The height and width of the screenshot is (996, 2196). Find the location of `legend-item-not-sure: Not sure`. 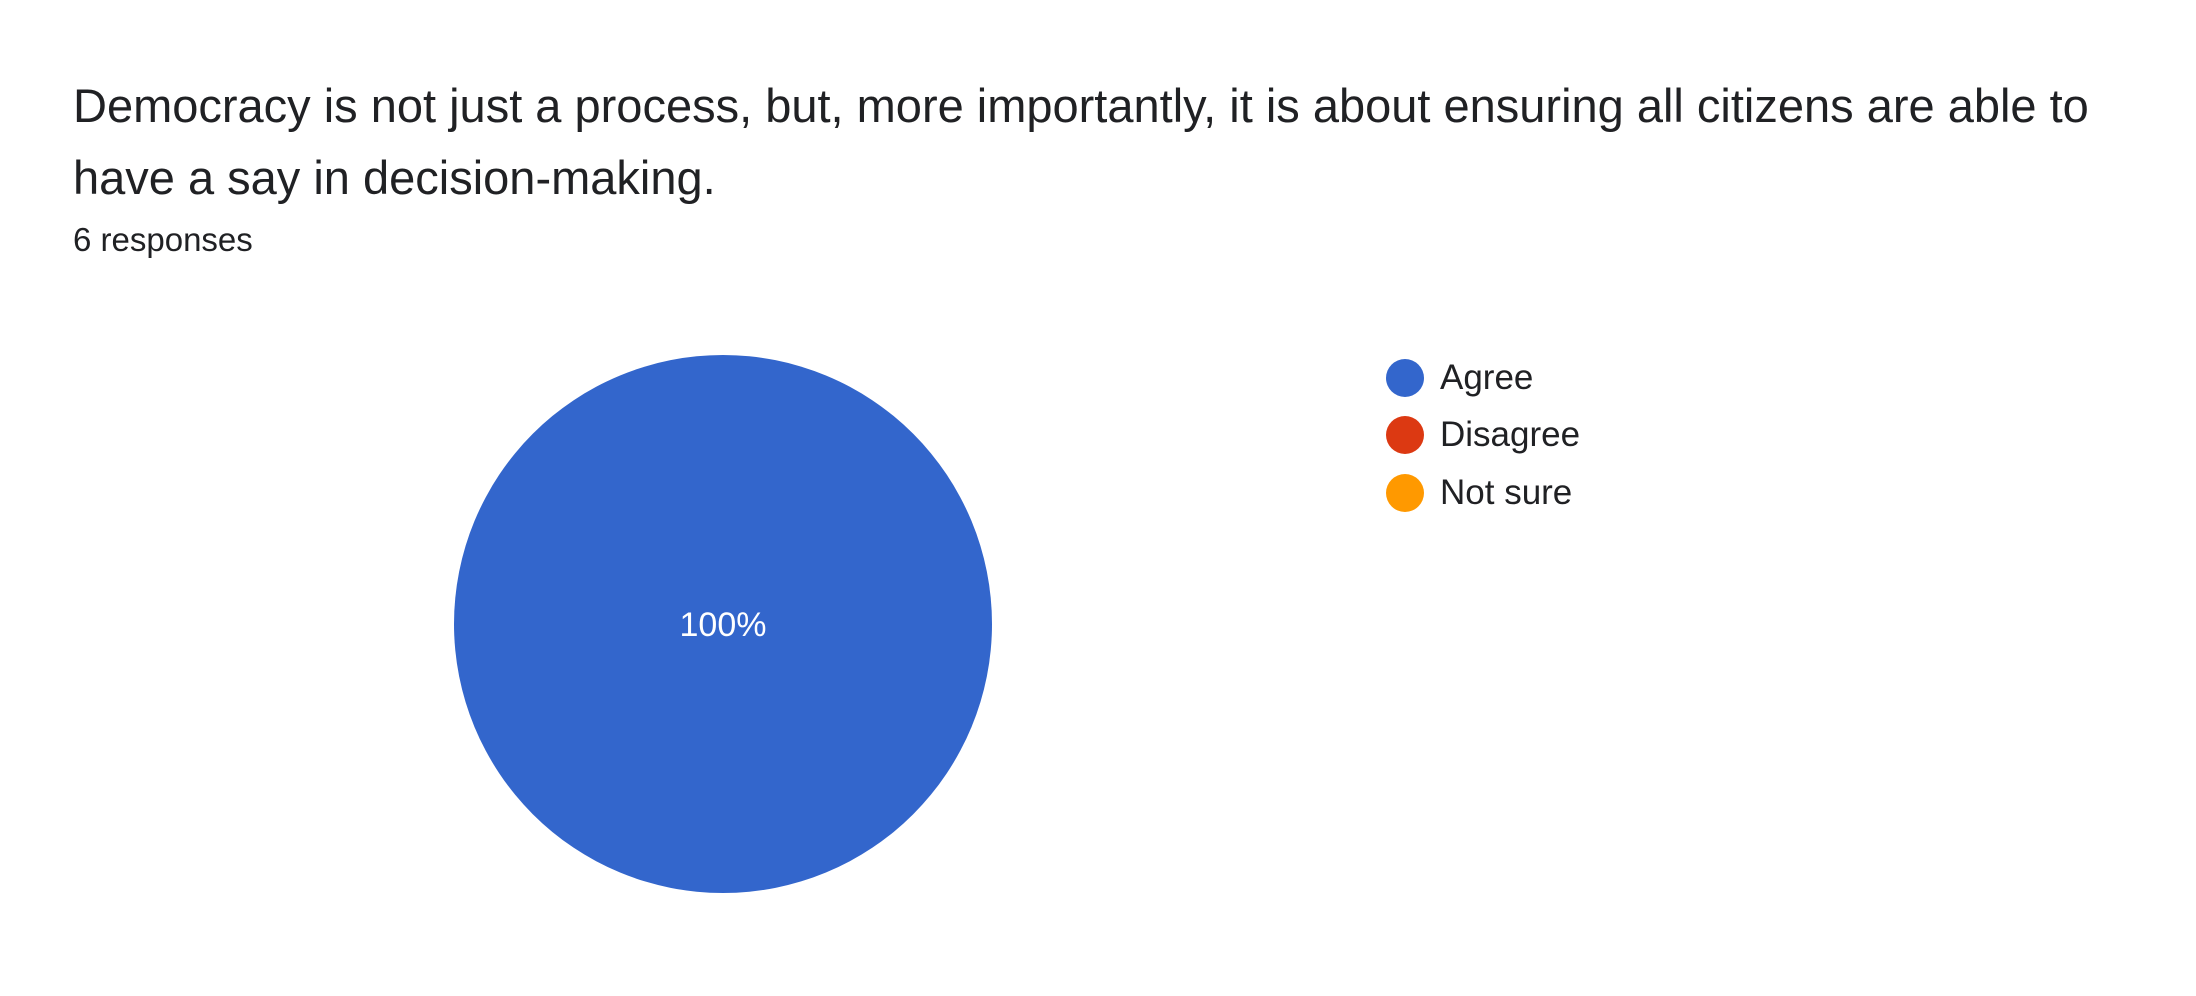

legend-item-not-sure: Not sure is located at coordinates (1483, 493).